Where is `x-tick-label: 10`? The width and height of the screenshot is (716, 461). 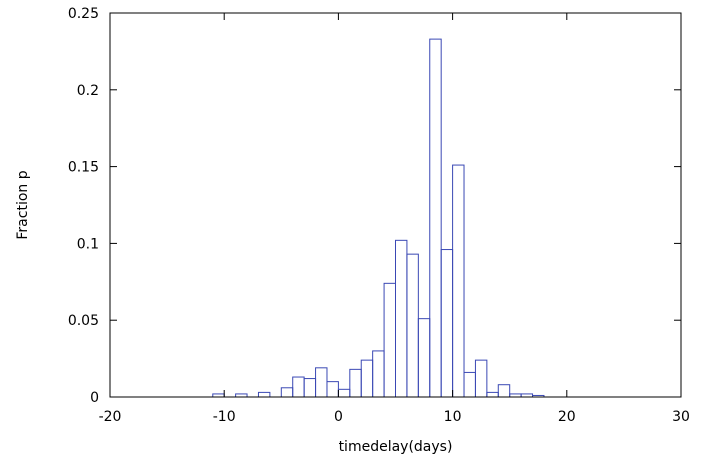 x-tick-label: 10 is located at coordinates (453, 417).